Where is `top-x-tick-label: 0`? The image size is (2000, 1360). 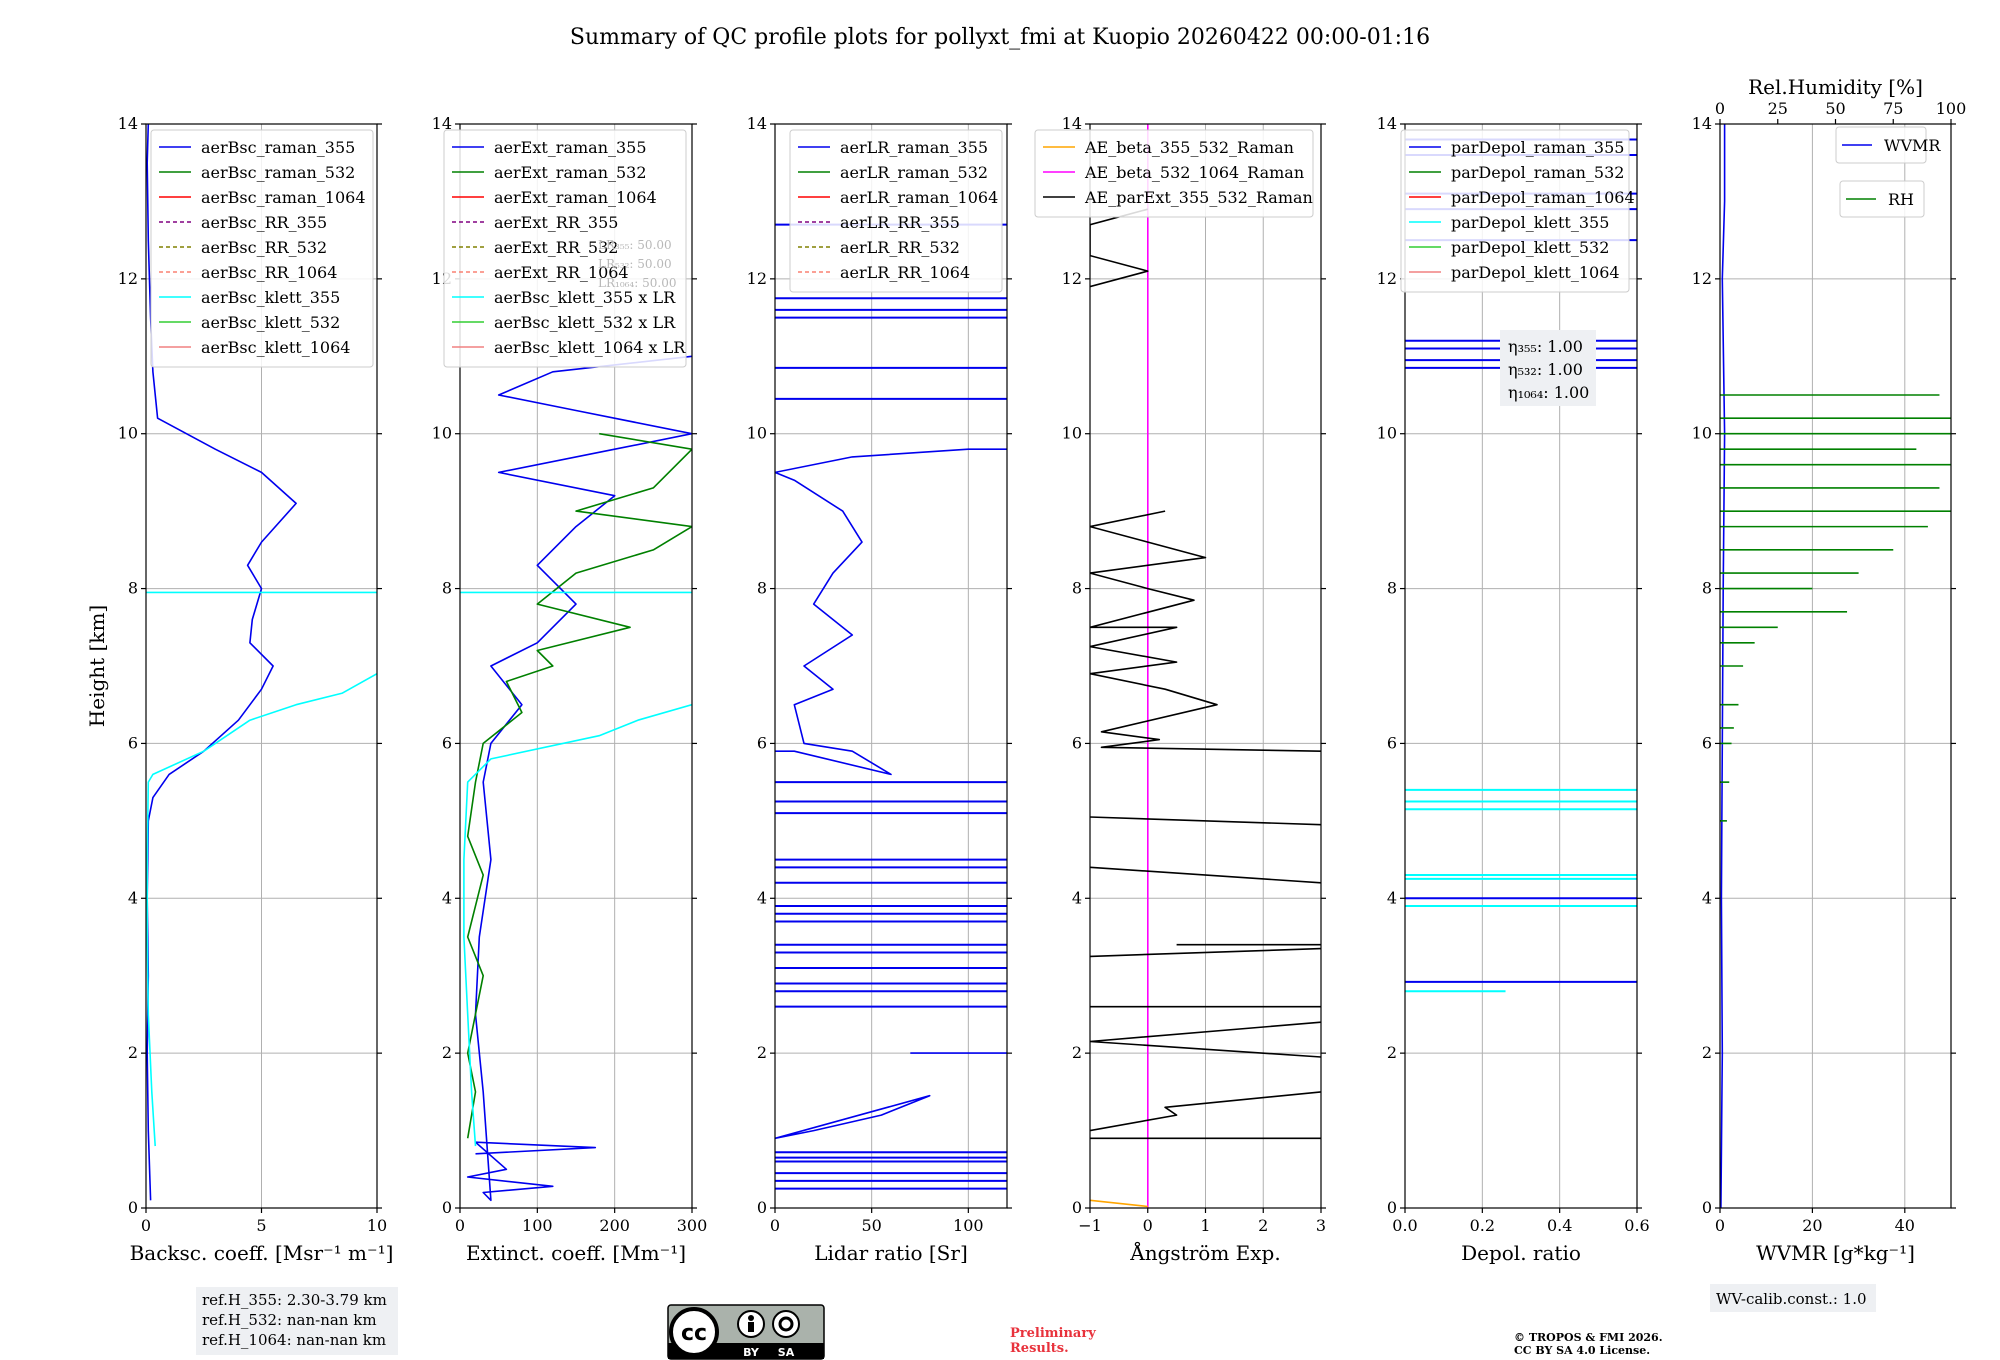 top-x-tick-label: 0 is located at coordinates (1720, 108).